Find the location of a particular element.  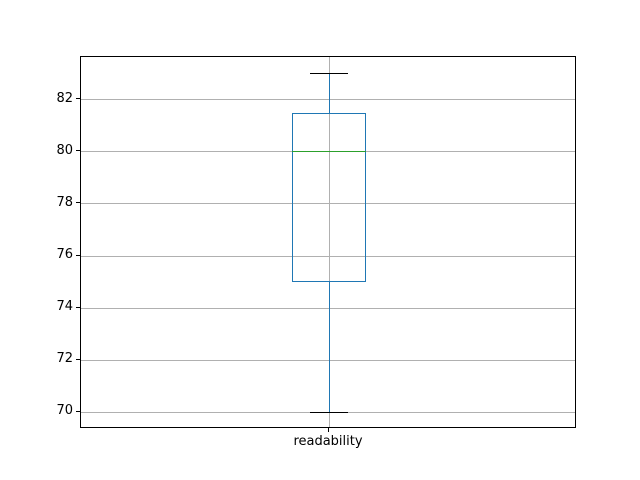

y-tick-label: 78 is located at coordinates (64, 202).